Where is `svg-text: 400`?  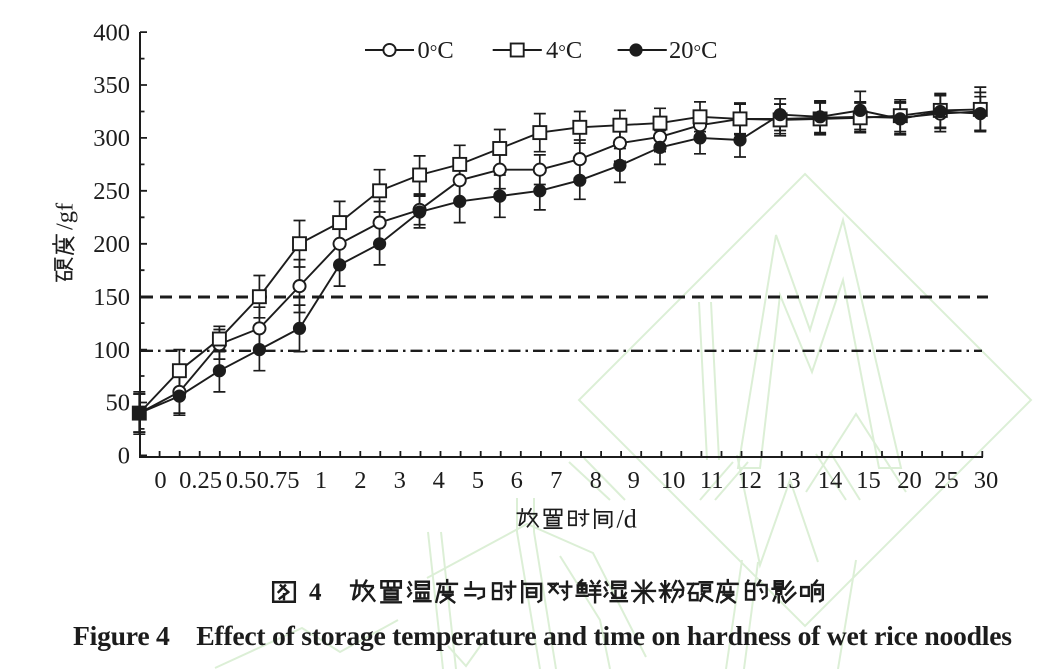 svg-text: 400 is located at coordinates (111, 32).